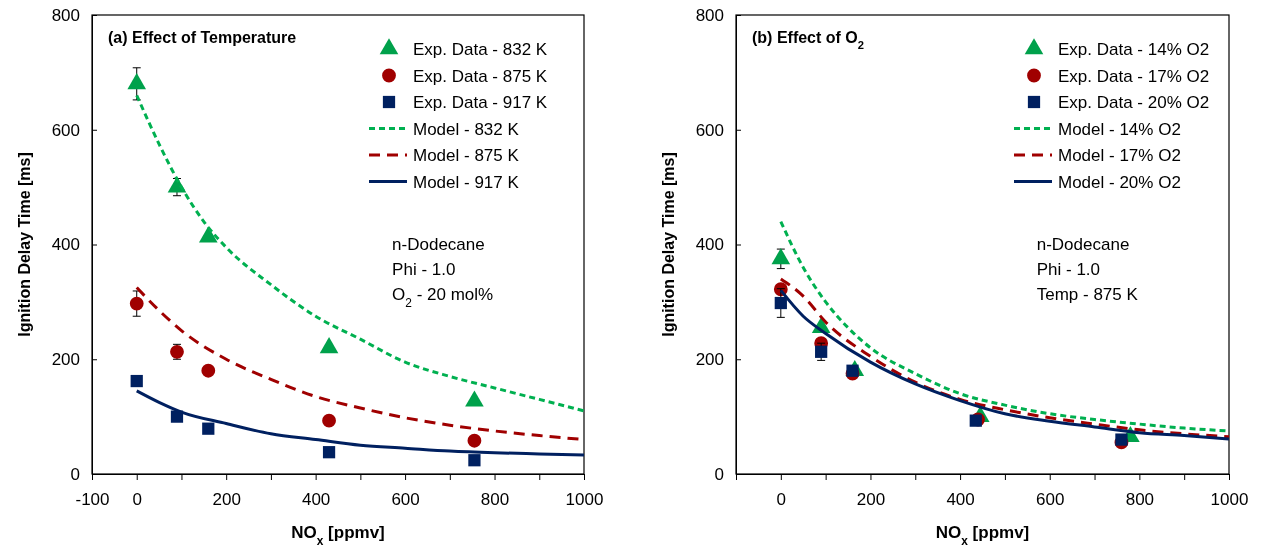 The width and height of the screenshot is (1262, 548). I want to click on legend-label: Exp. Data - 17% O2, so click(1134, 76).